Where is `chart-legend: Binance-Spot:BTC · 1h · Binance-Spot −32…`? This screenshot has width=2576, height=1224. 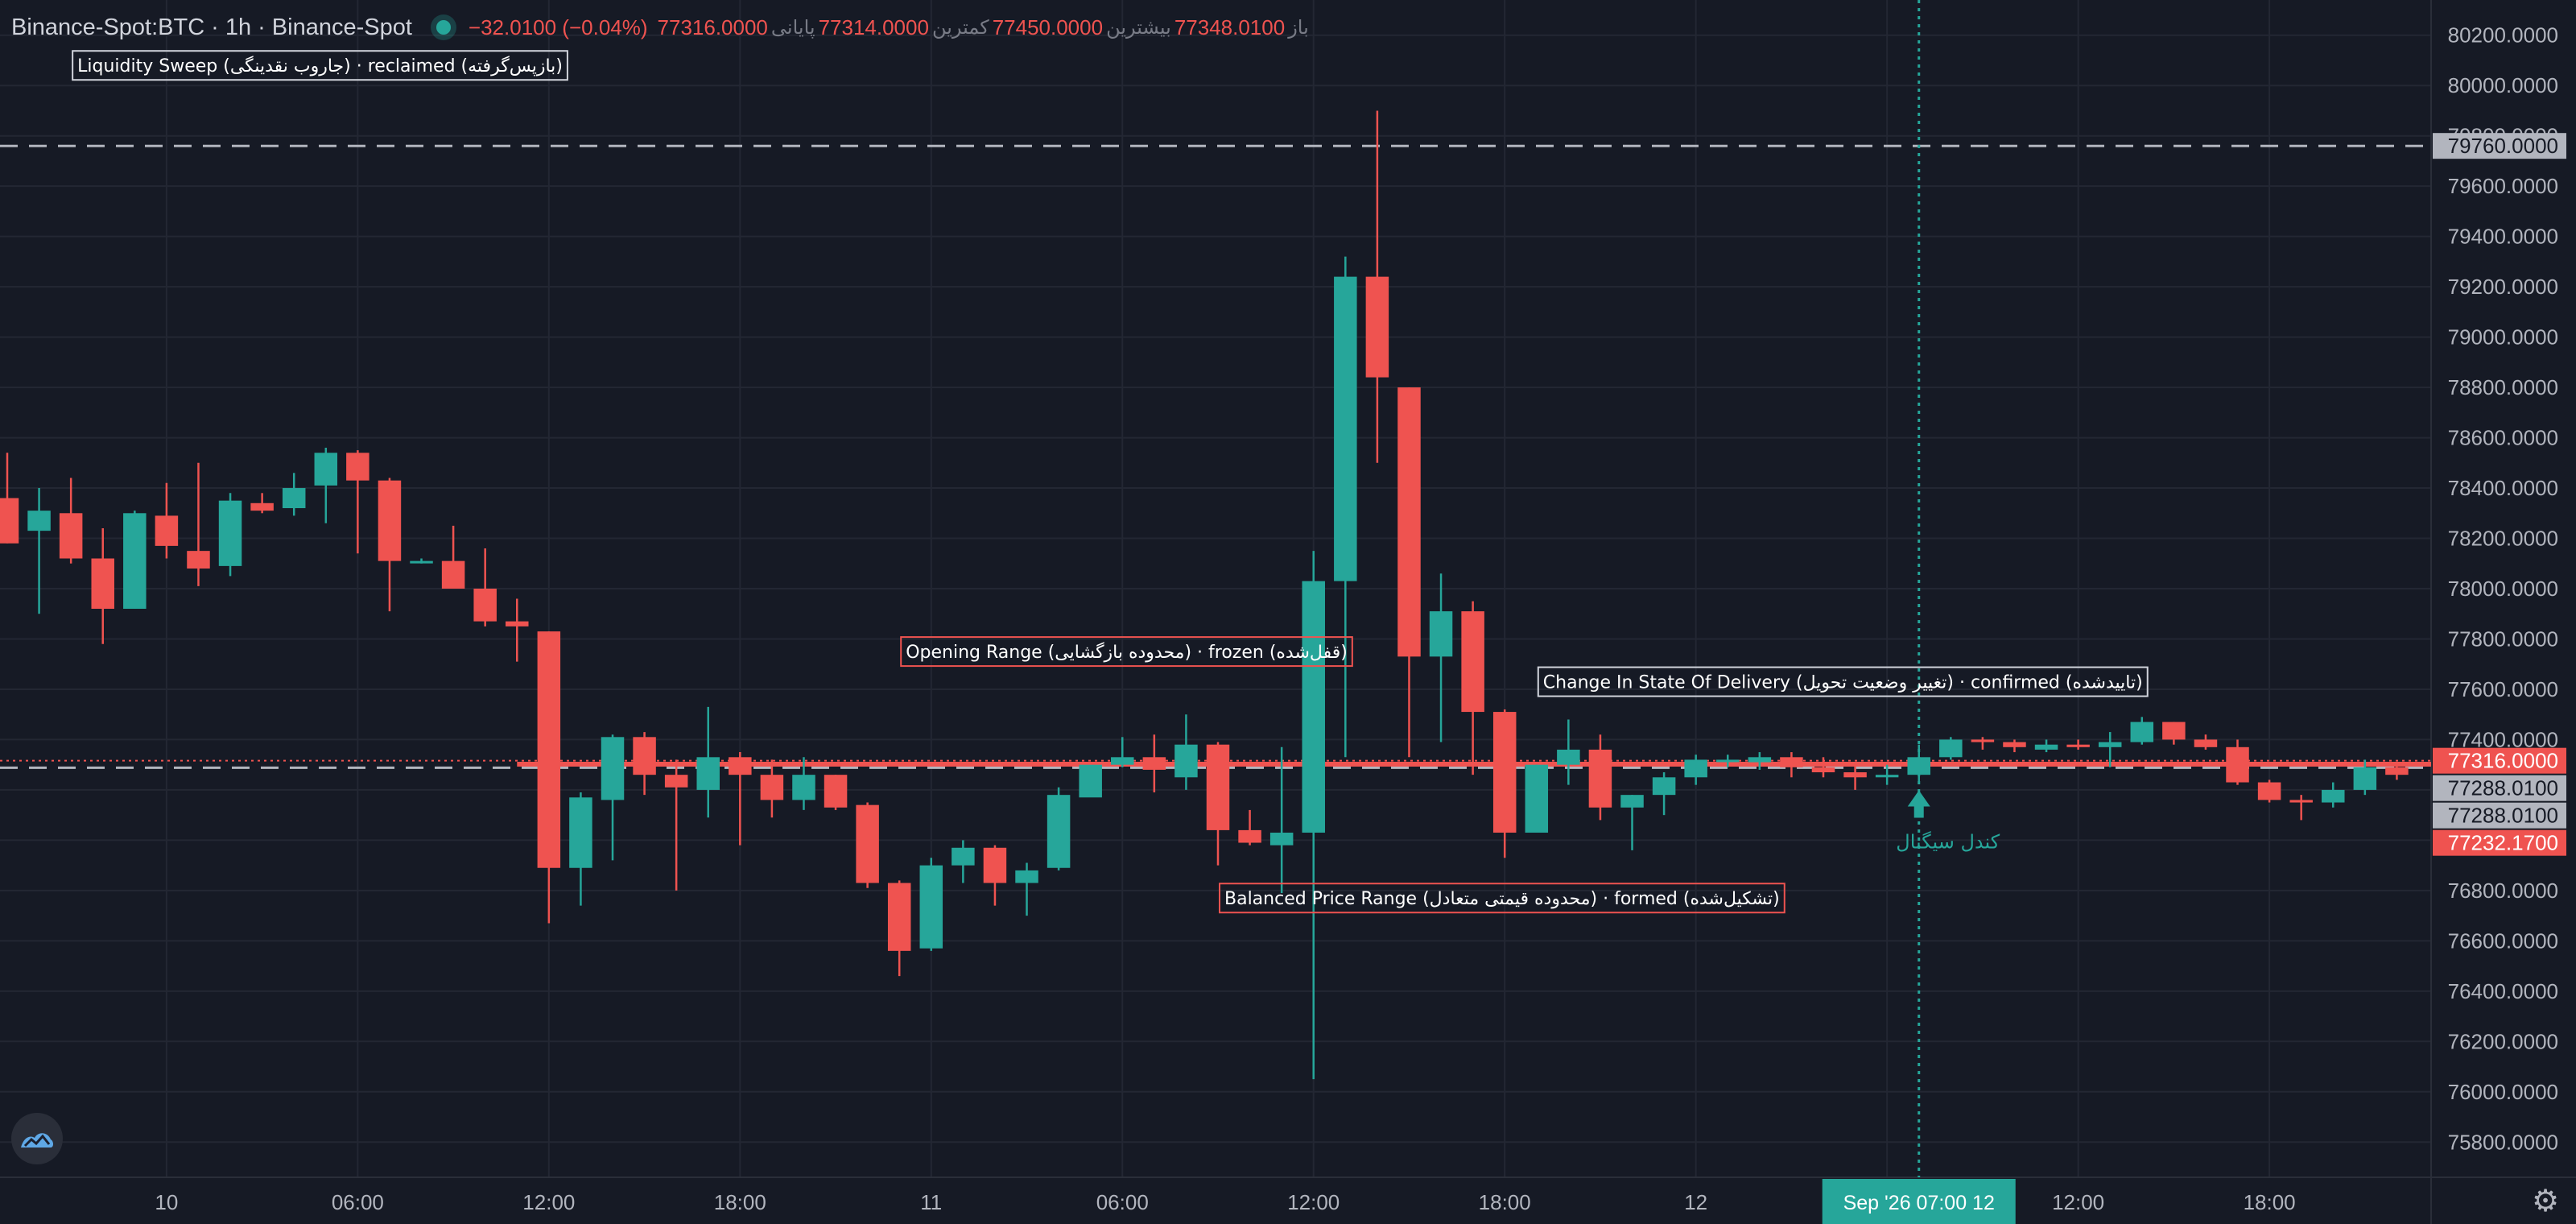
chart-legend: Binance-Spot:BTC · 1h · Binance-Spot −32… is located at coordinates (661, 27).